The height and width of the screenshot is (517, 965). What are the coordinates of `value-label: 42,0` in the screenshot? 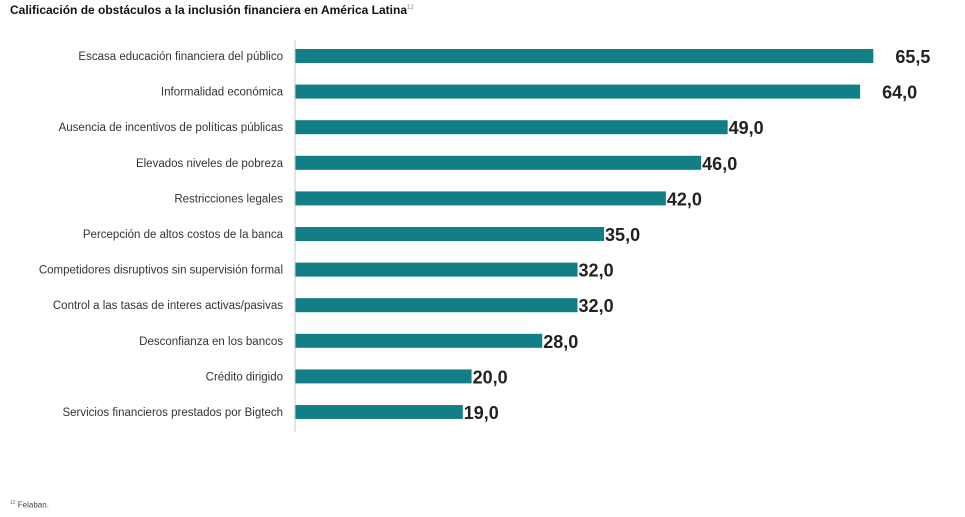 It's located at (684, 199).